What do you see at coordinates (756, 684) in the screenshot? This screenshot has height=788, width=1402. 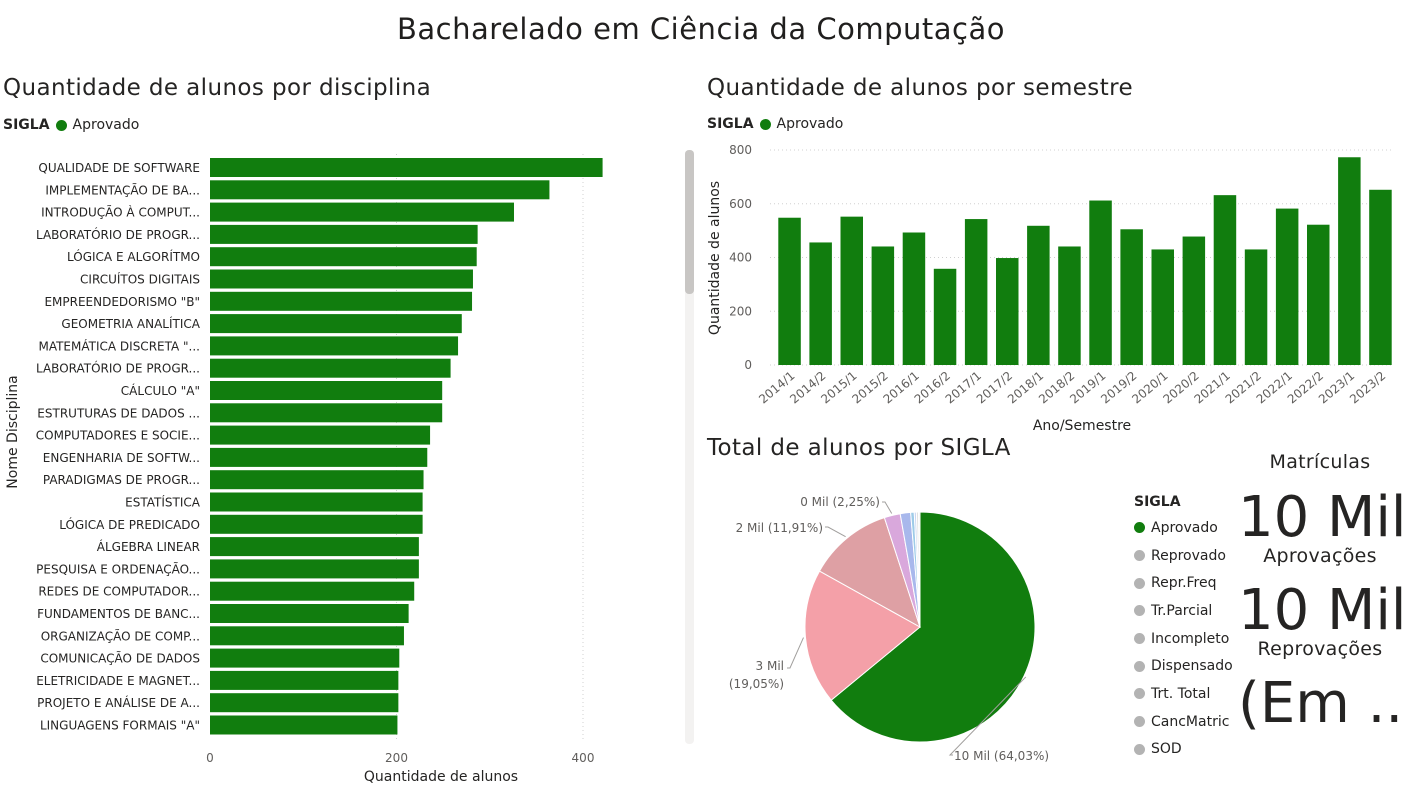 I see `pie-data-label-pct: (19,05%)` at bounding box center [756, 684].